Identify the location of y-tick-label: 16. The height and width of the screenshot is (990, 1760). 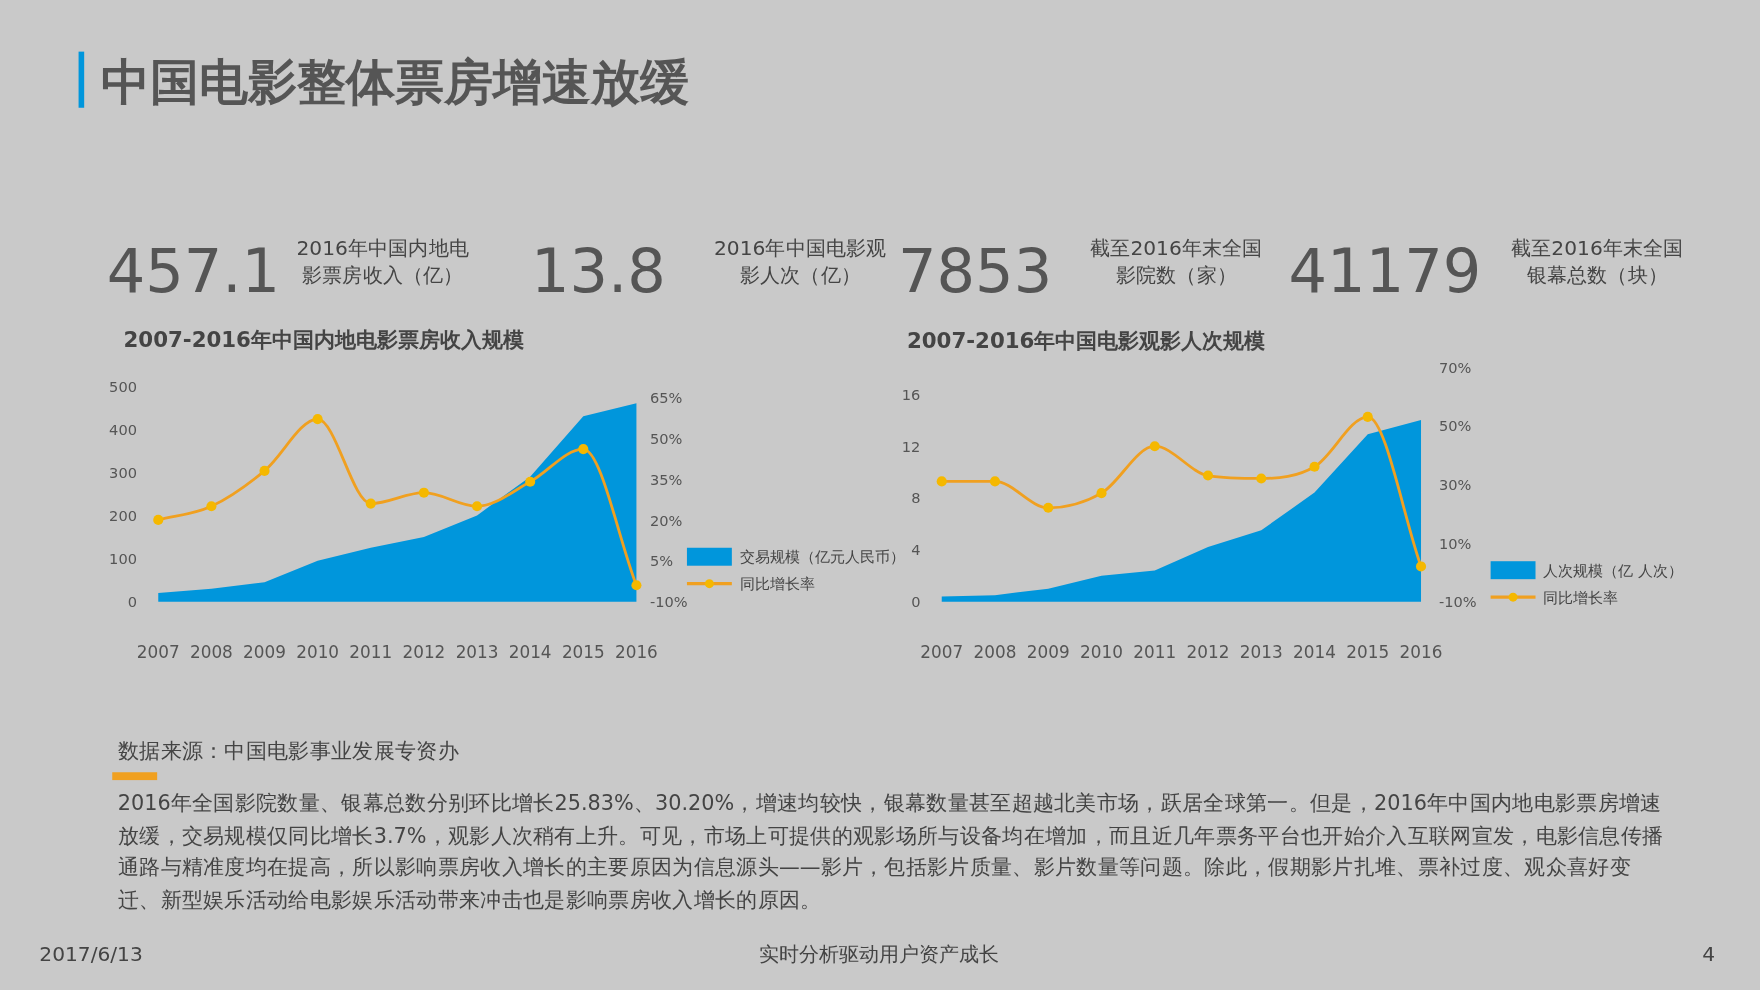
(911, 394).